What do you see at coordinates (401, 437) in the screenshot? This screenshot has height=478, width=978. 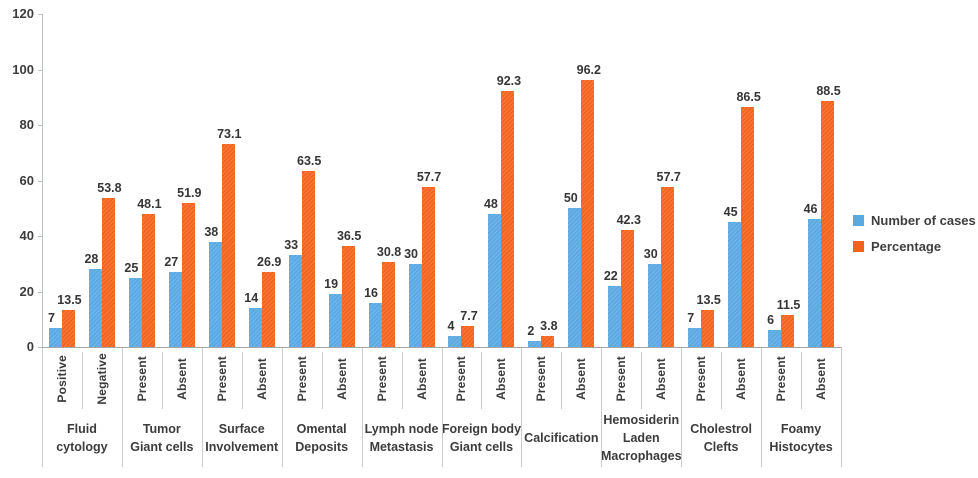 I see `x-axis-group-label: Lymph node Metastasis` at bounding box center [401, 437].